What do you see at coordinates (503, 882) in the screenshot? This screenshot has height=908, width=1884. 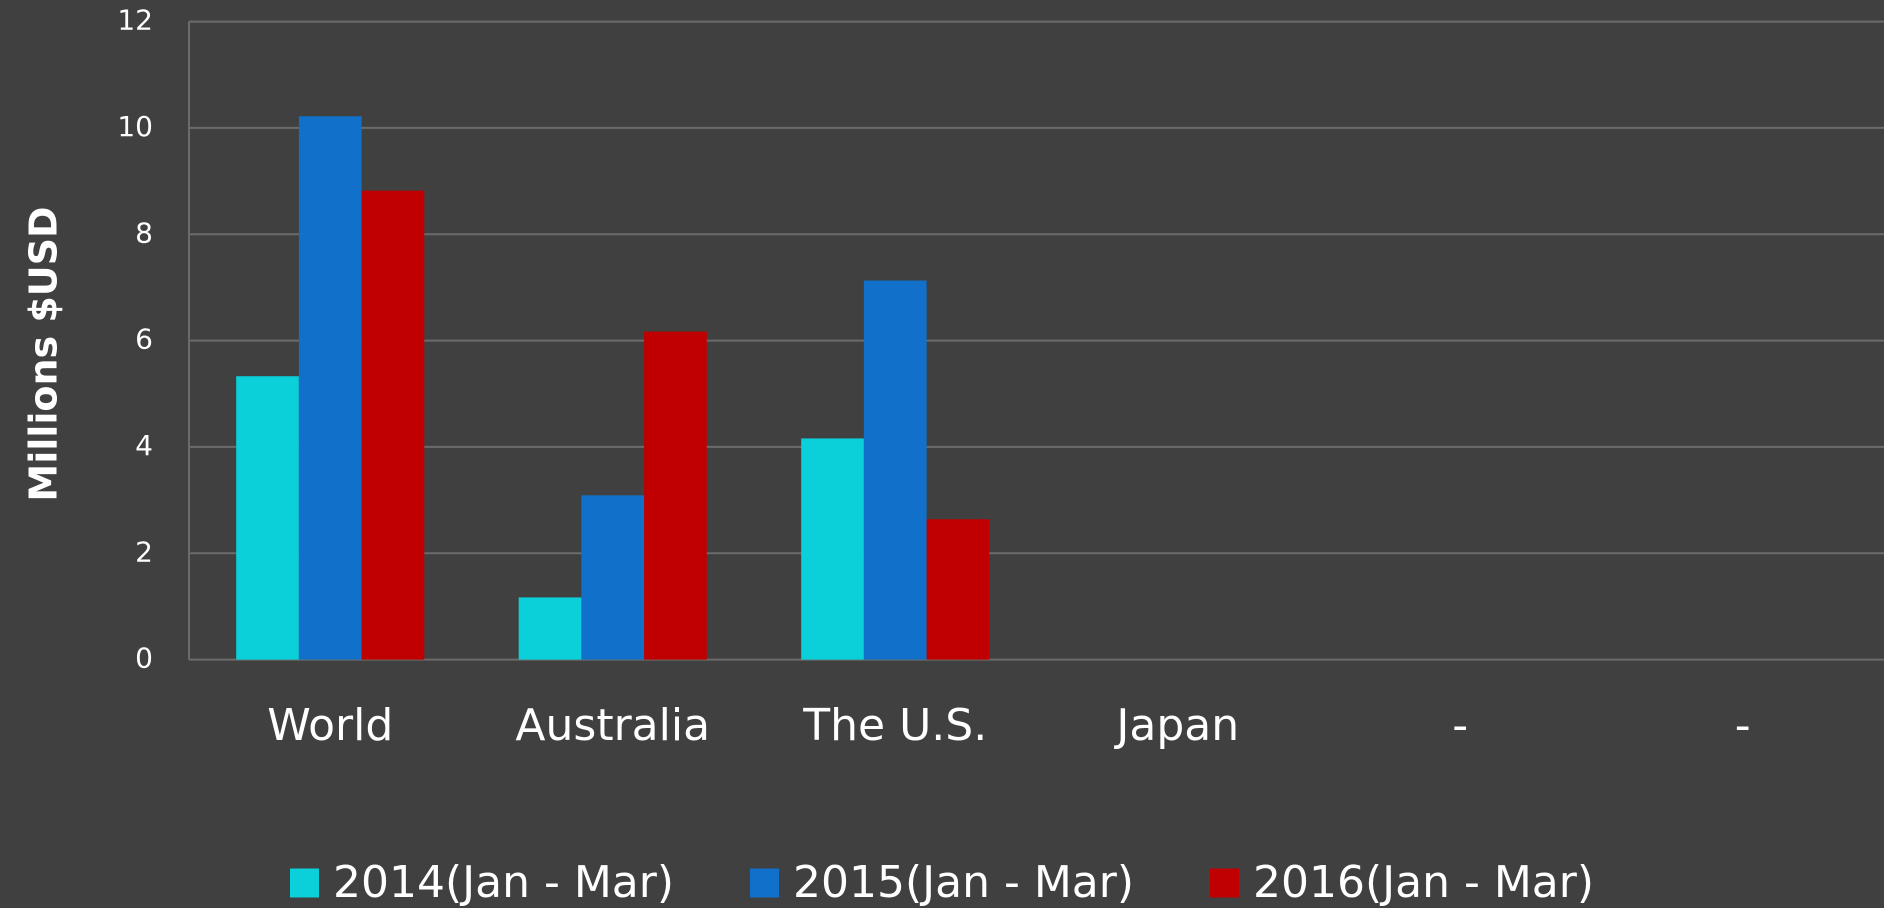 I see `legend-label: 2014(Jan - Mar)` at bounding box center [503, 882].